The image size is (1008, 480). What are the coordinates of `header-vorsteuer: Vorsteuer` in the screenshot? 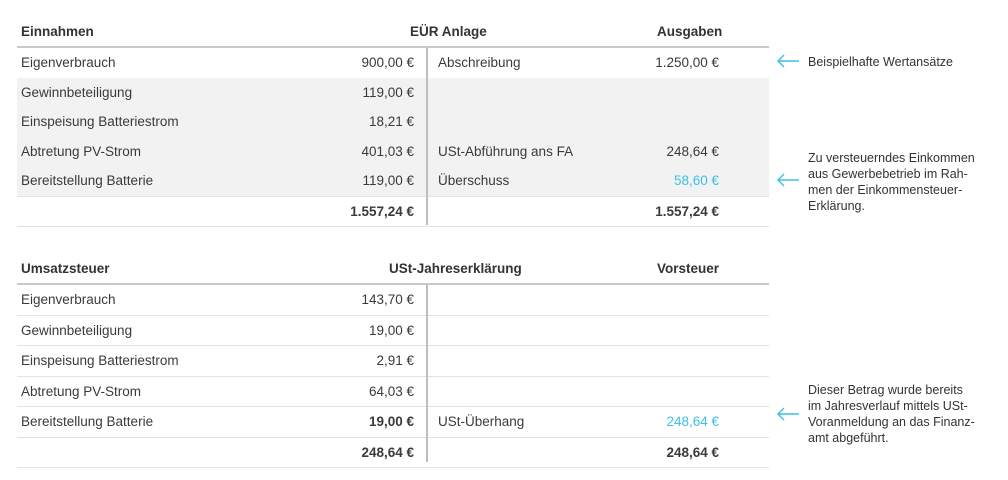 It's located at (688, 268).